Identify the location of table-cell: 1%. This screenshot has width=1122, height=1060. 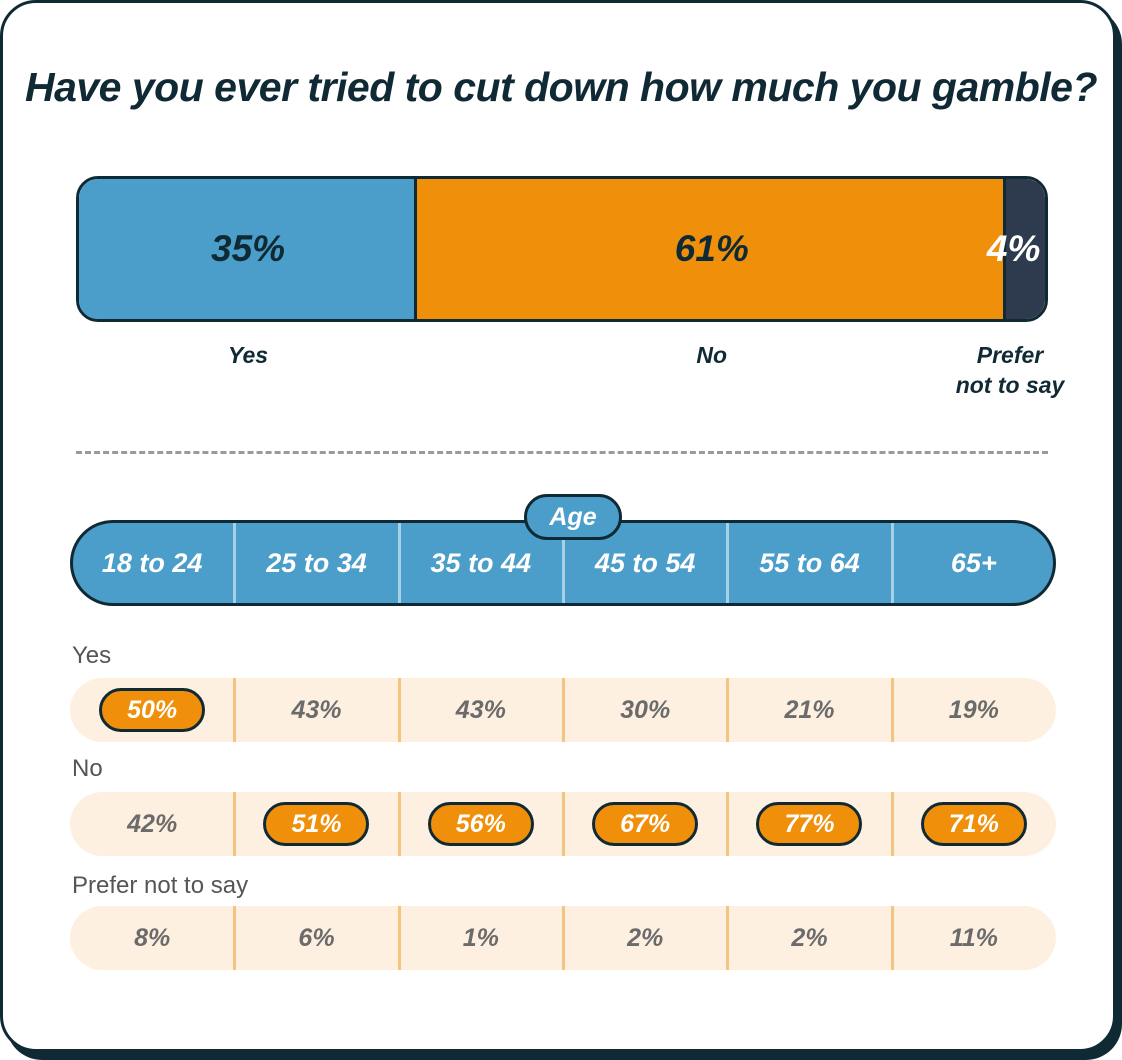
(481, 938).